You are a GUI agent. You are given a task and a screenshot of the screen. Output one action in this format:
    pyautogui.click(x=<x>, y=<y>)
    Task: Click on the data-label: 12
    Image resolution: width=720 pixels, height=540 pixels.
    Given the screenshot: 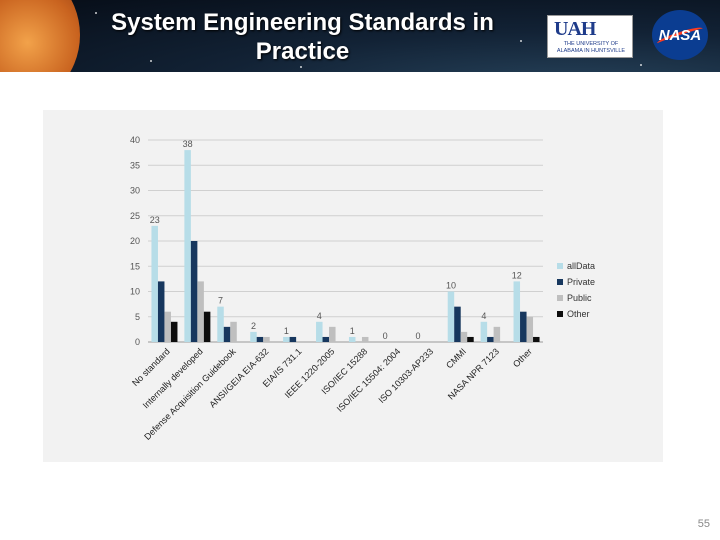 What is the action you would take?
    pyautogui.click(x=517, y=275)
    